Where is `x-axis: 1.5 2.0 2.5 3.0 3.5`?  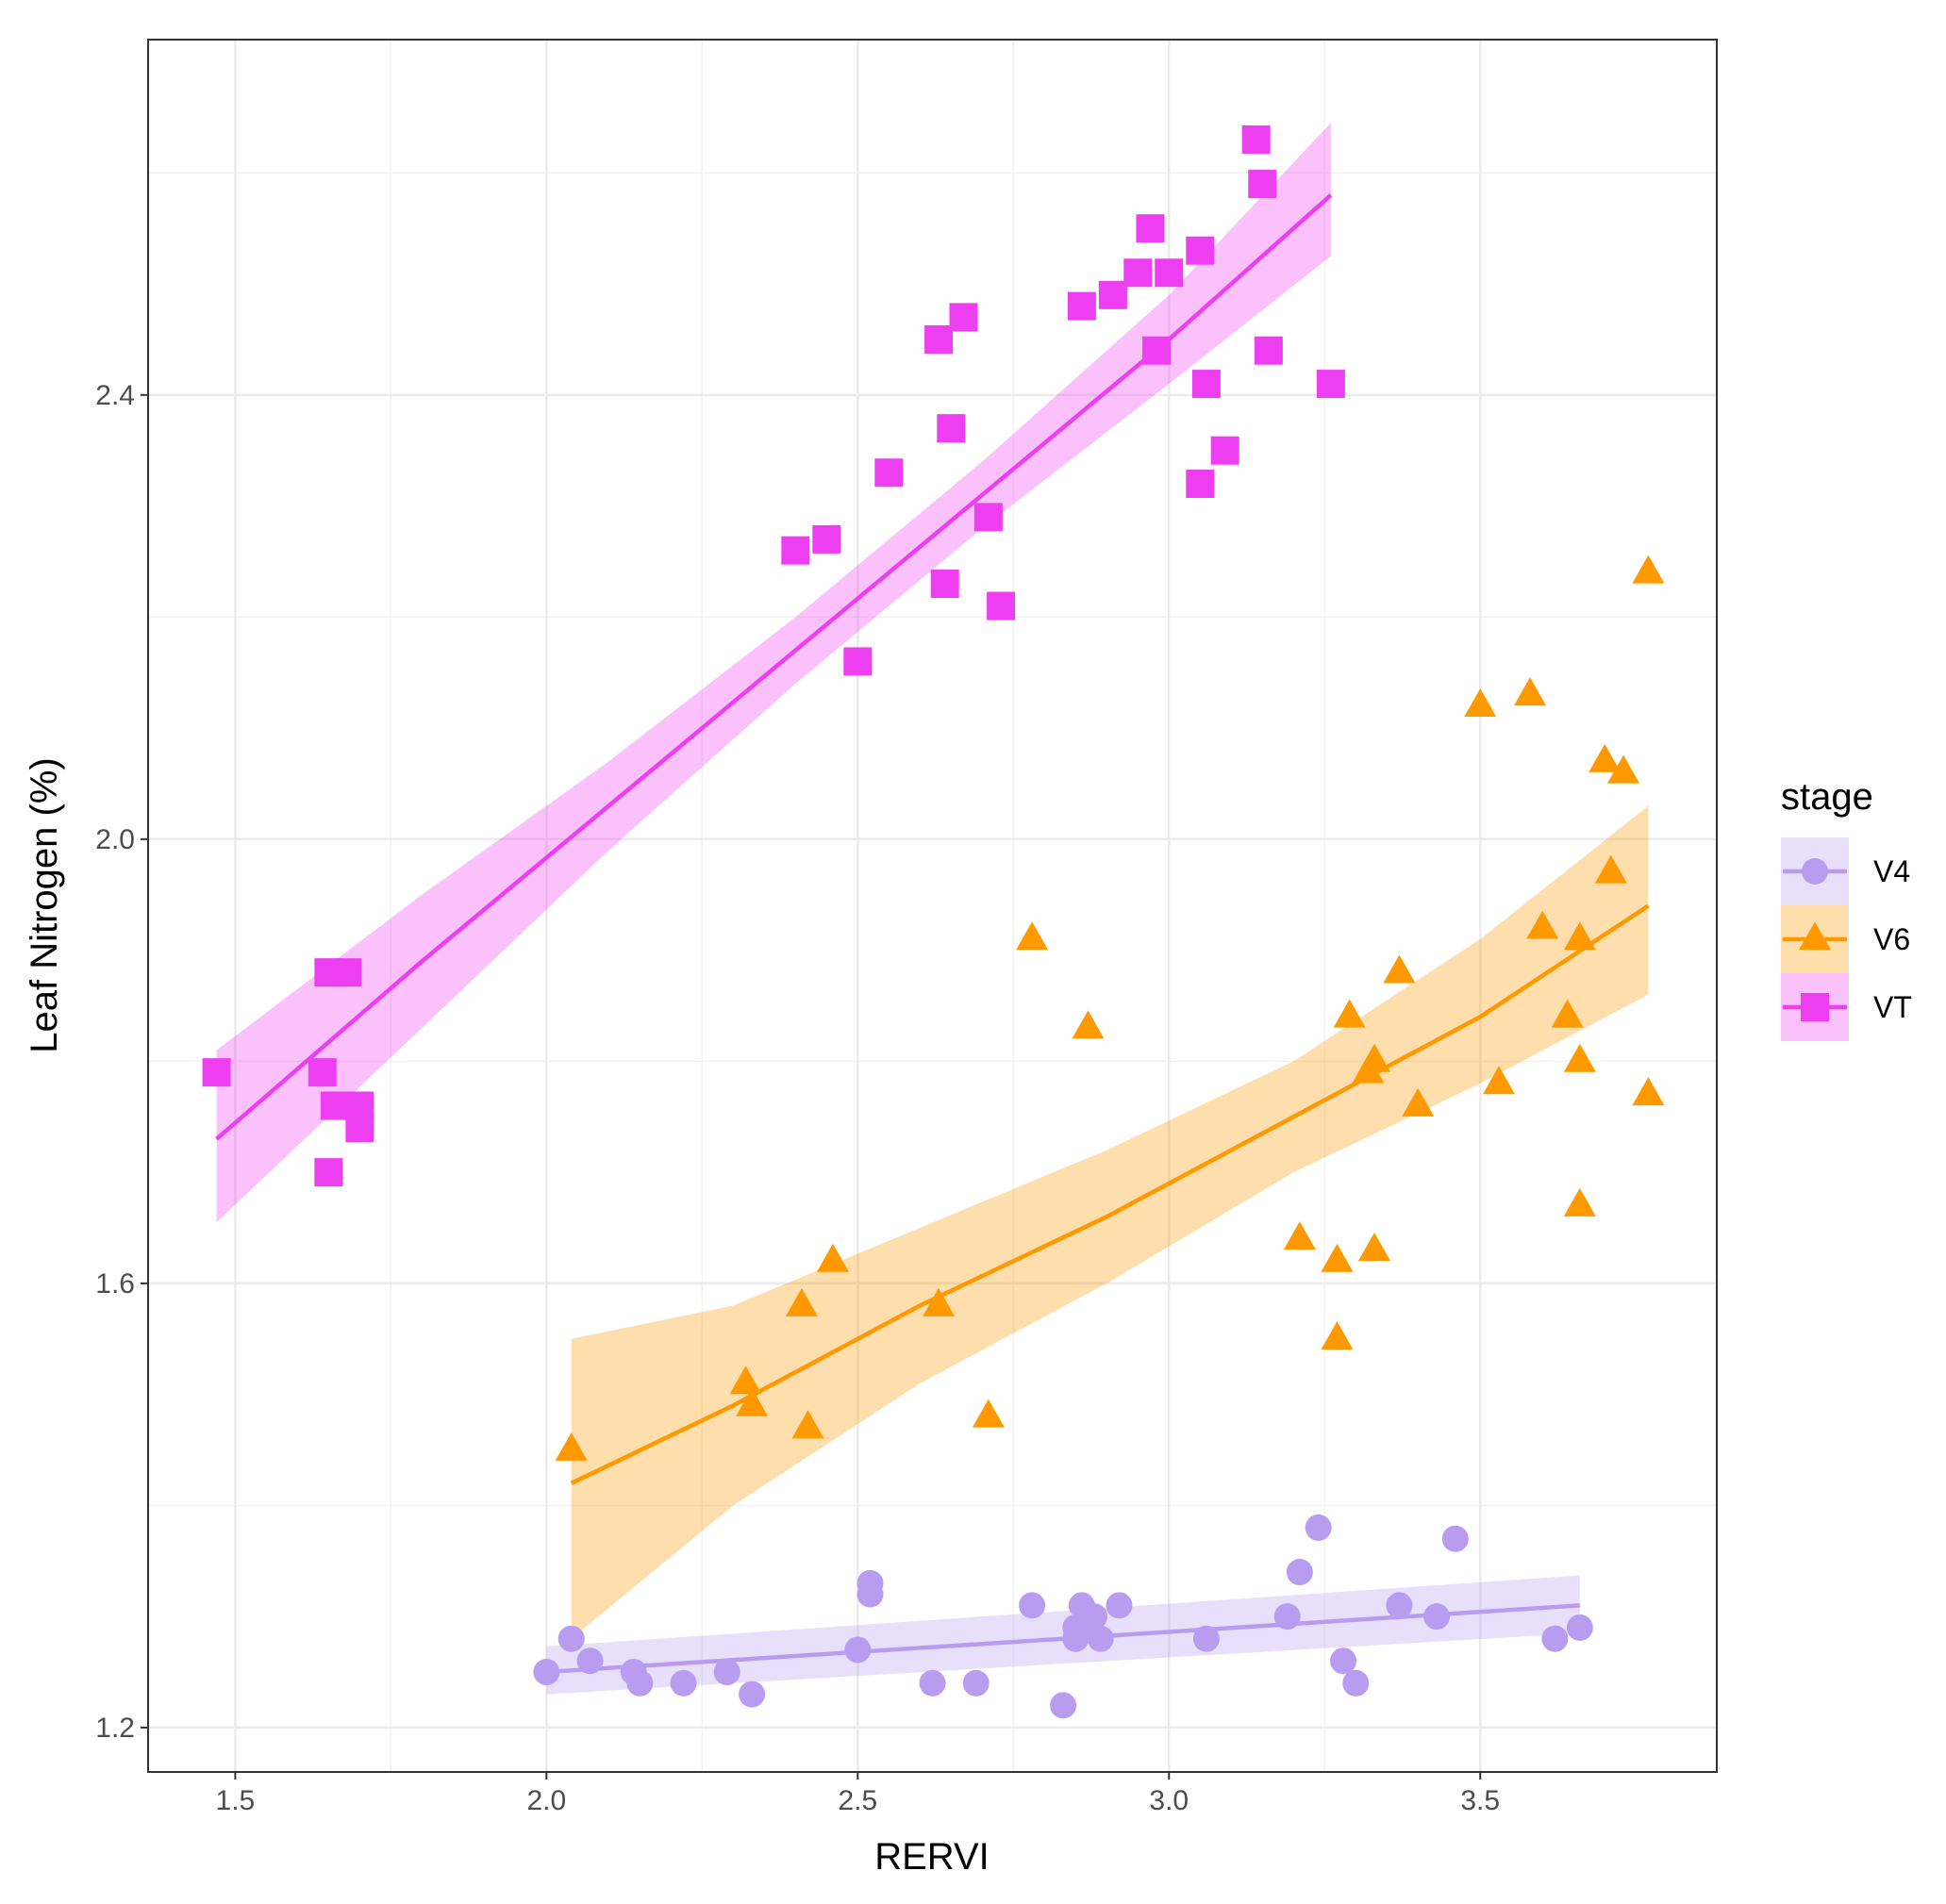 x-axis: 1.5 2.0 2.5 3.0 3.5 is located at coordinates (858, 1794).